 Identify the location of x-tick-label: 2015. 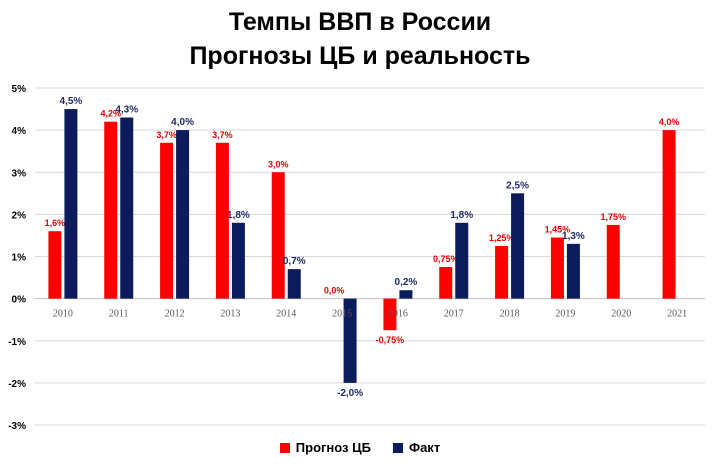
(342, 314).